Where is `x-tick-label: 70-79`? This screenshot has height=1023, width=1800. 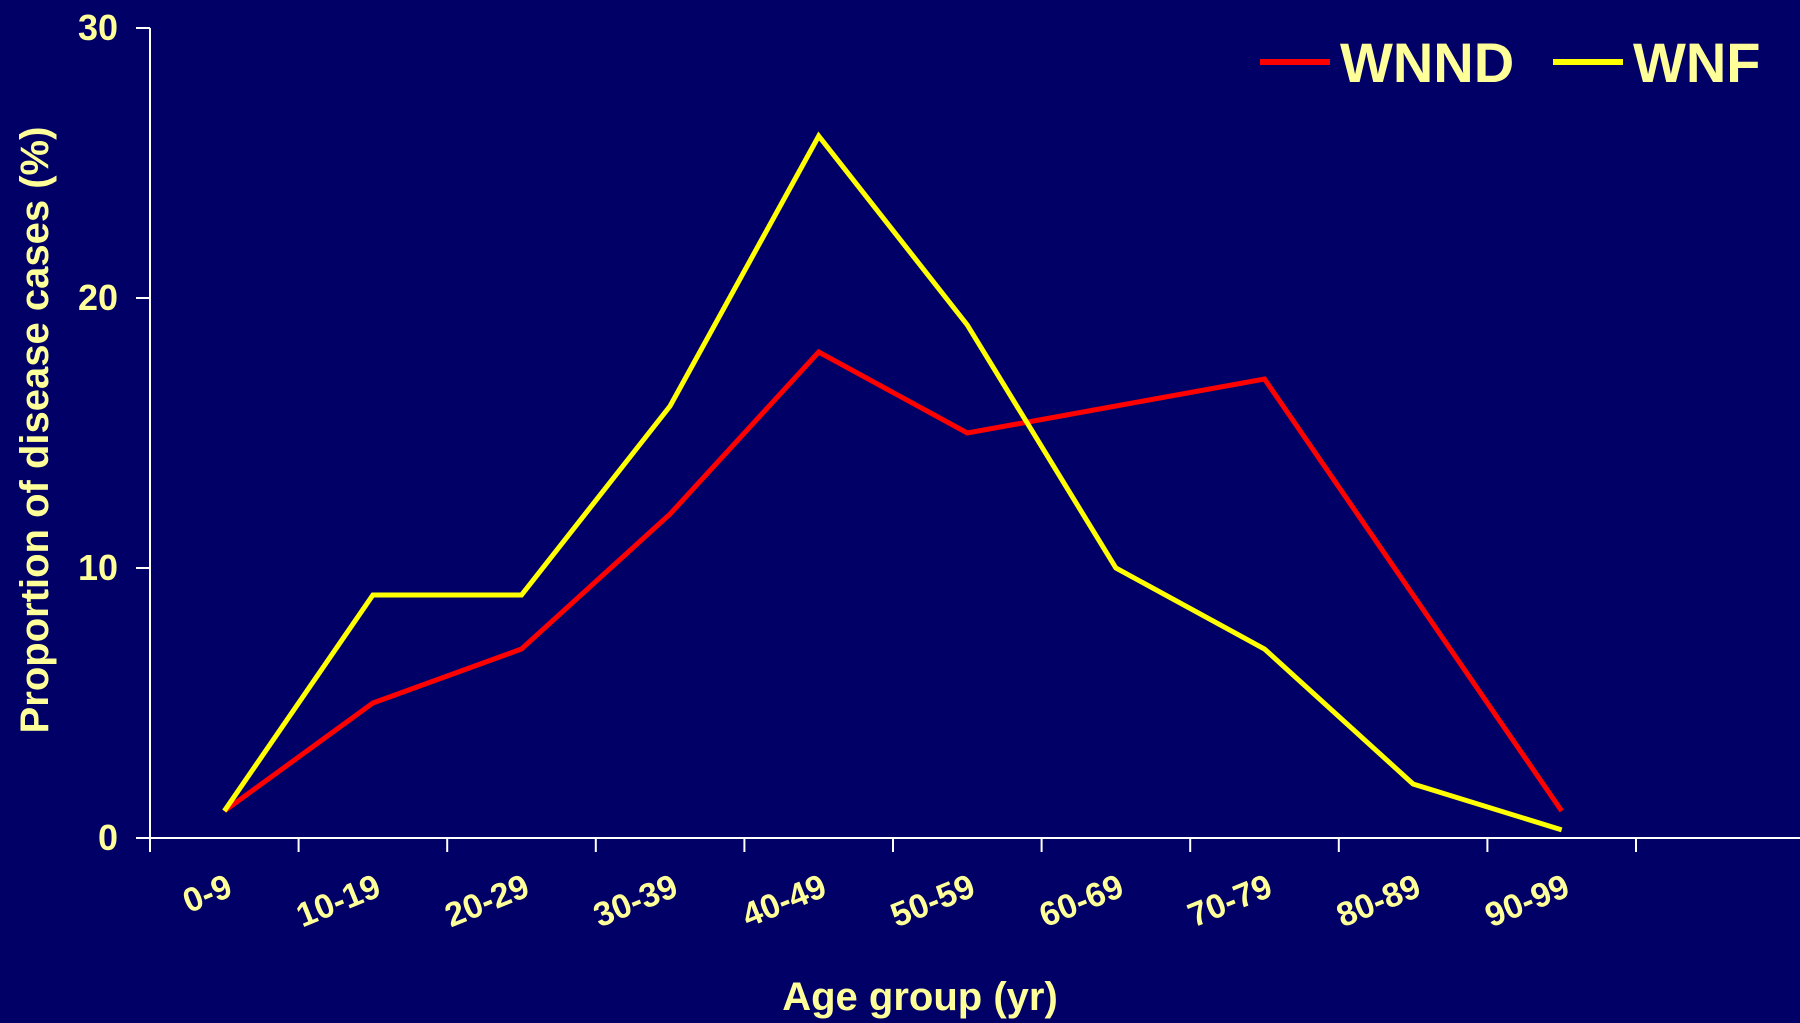
x-tick-label: 70-79 is located at coordinates (1230, 901).